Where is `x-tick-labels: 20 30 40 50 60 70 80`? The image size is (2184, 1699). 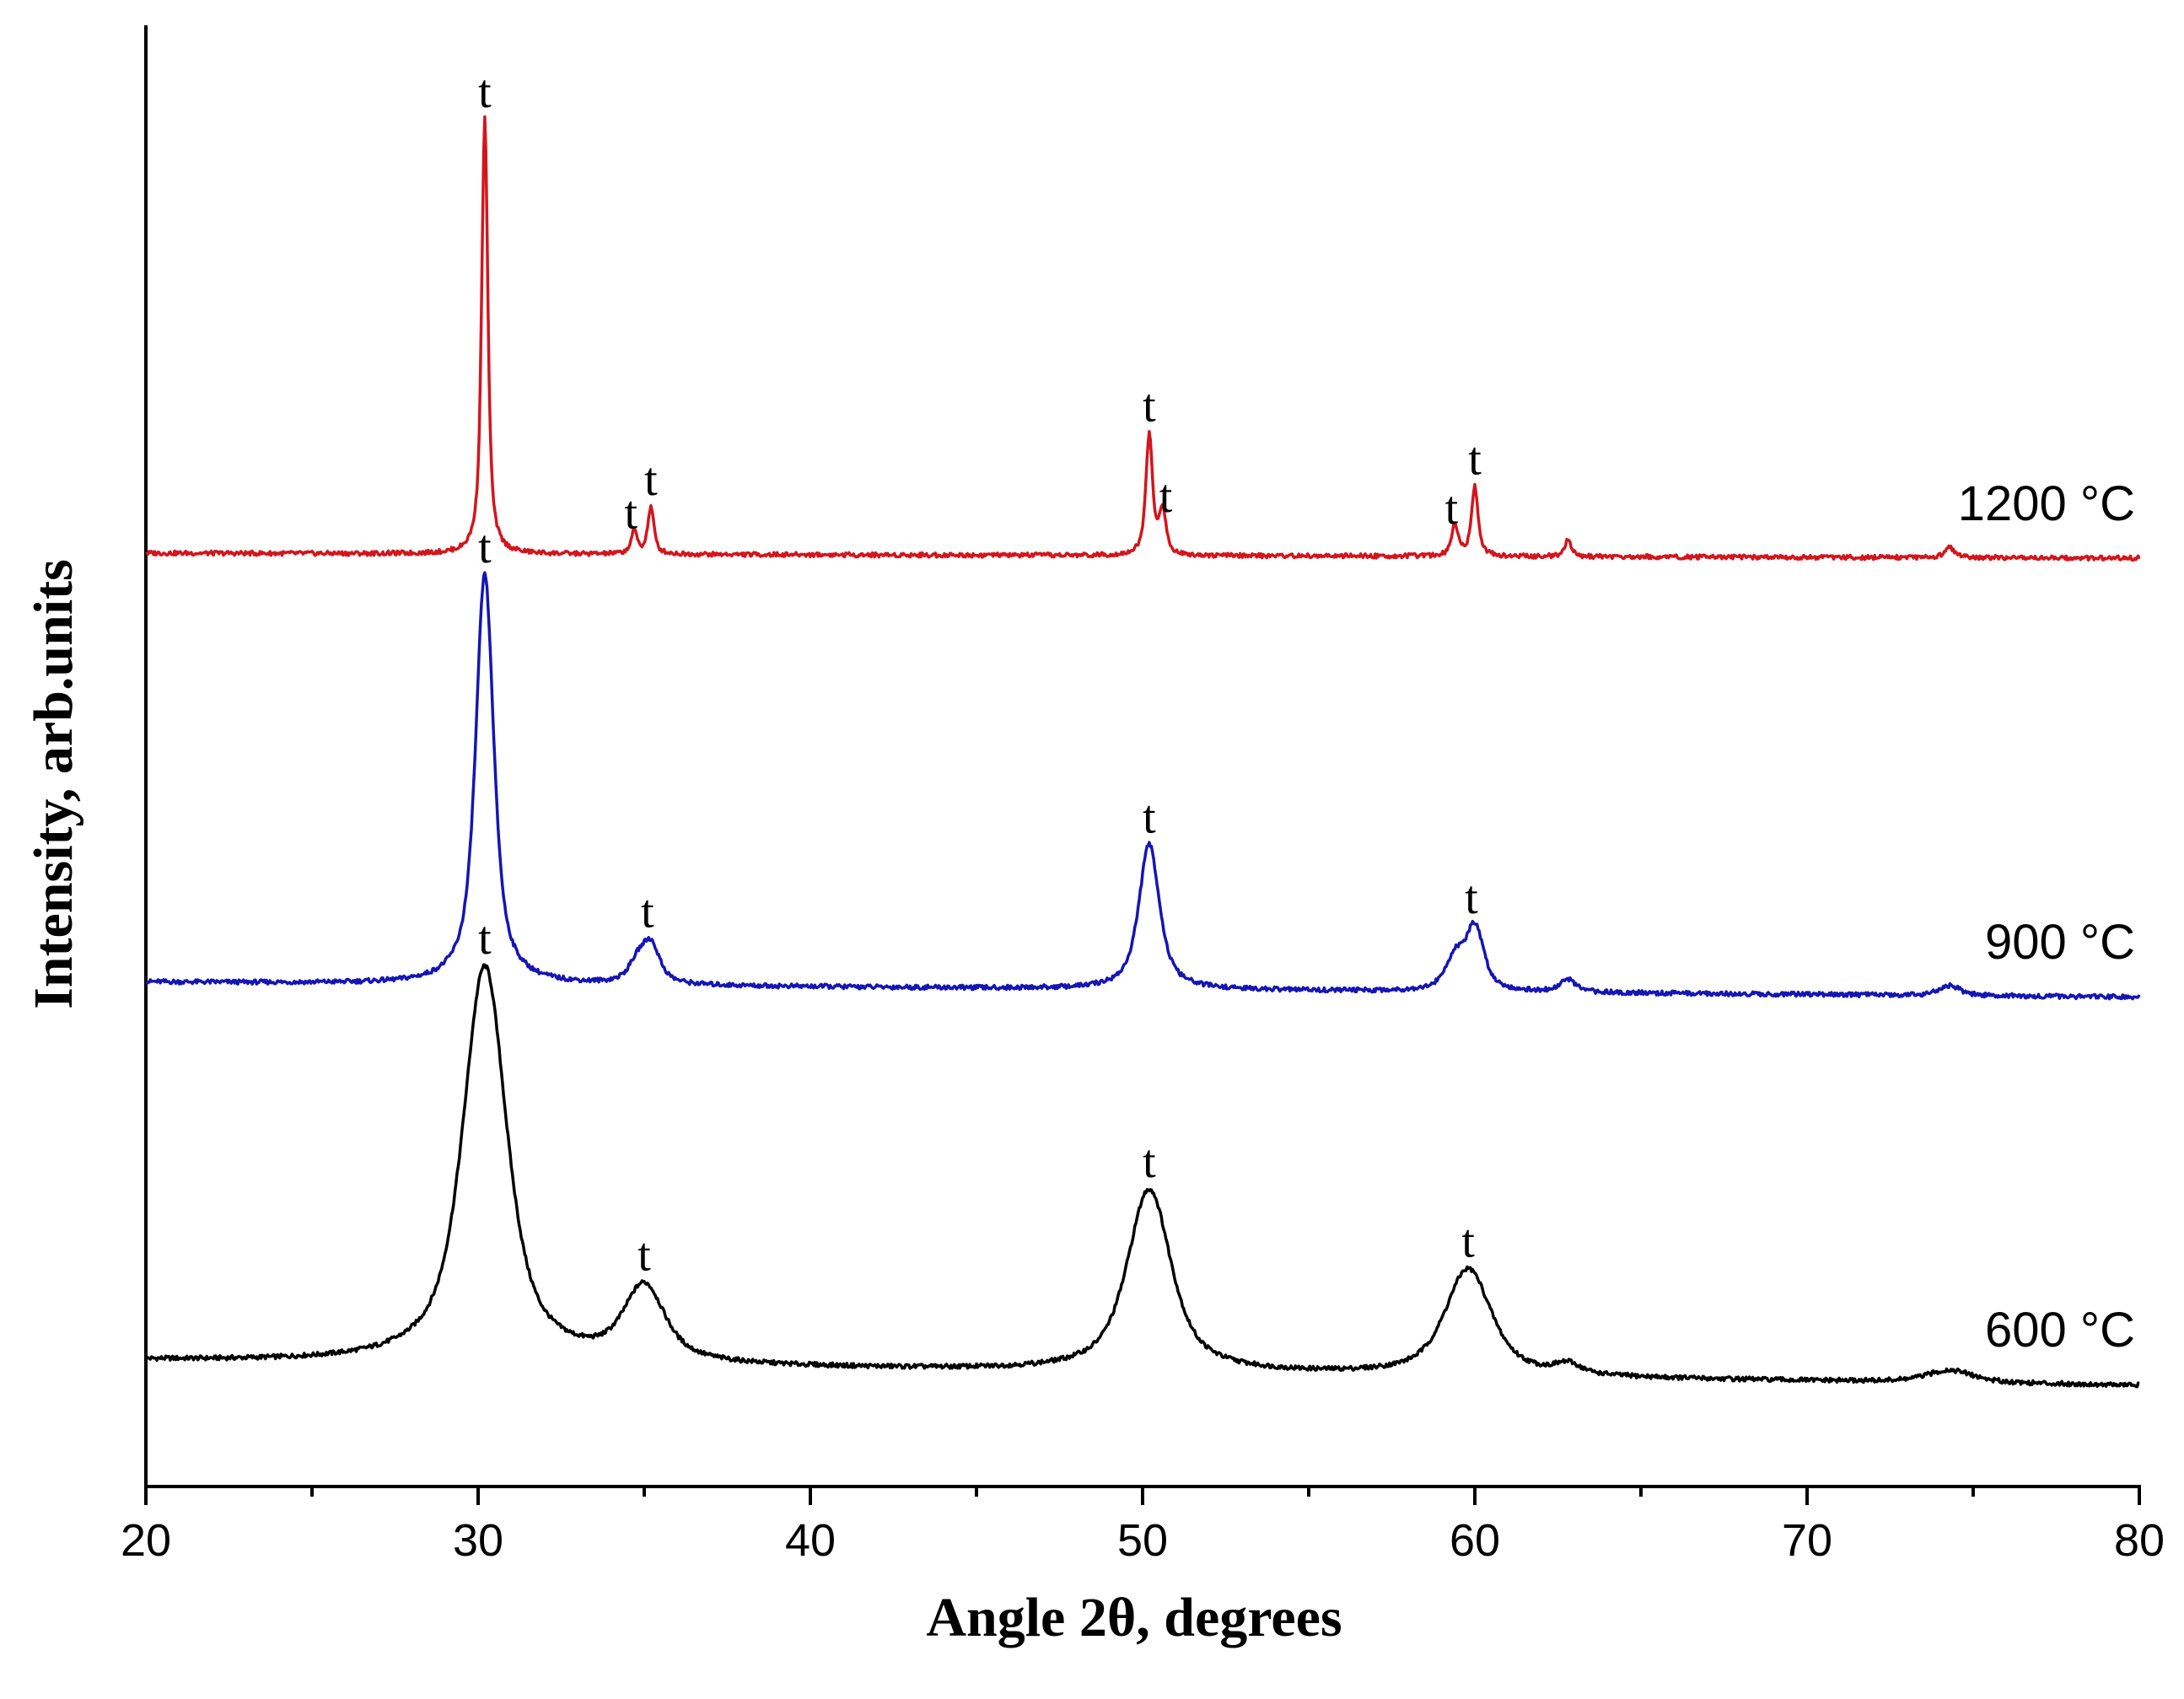 x-tick-labels: 20 30 40 50 60 70 80 is located at coordinates (1143, 1540).